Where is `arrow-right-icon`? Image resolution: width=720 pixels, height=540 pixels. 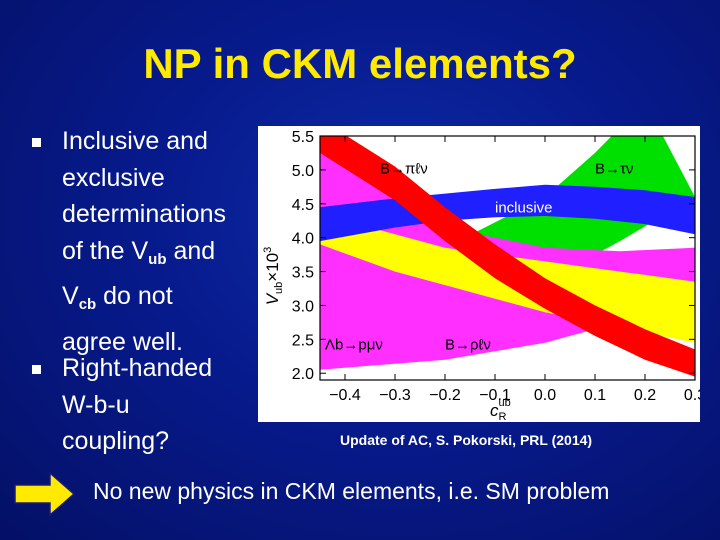 arrow-right-icon is located at coordinates (45, 494).